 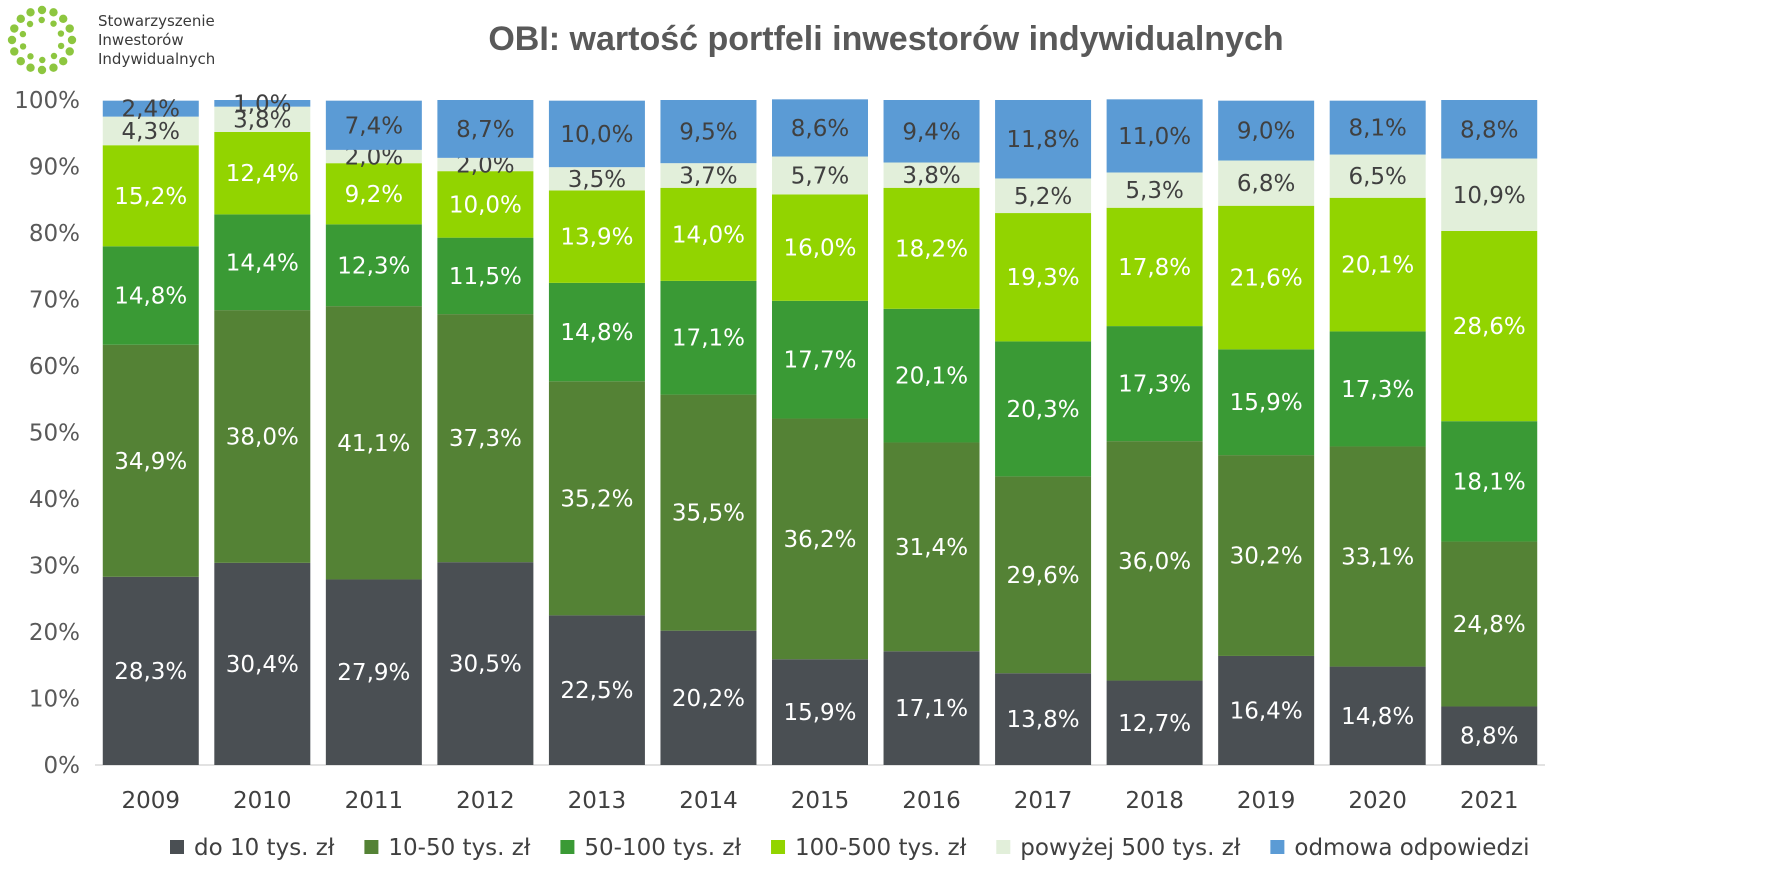 What do you see at coordinates (1489, 130) in the screenshot?
I see `data-label: 8,8%` at bounding box center [1489, 130].